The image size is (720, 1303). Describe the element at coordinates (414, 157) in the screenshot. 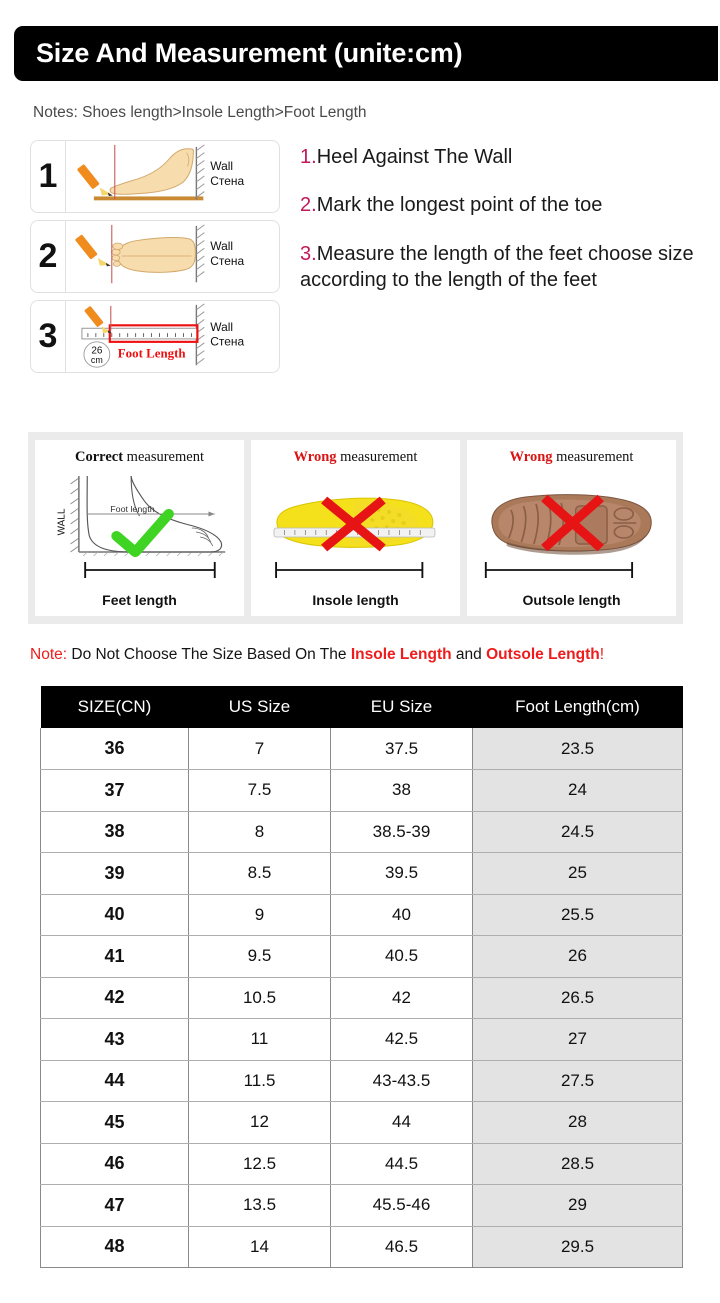

I see `instruction-text-1: Heel Against The Wall` at that location.